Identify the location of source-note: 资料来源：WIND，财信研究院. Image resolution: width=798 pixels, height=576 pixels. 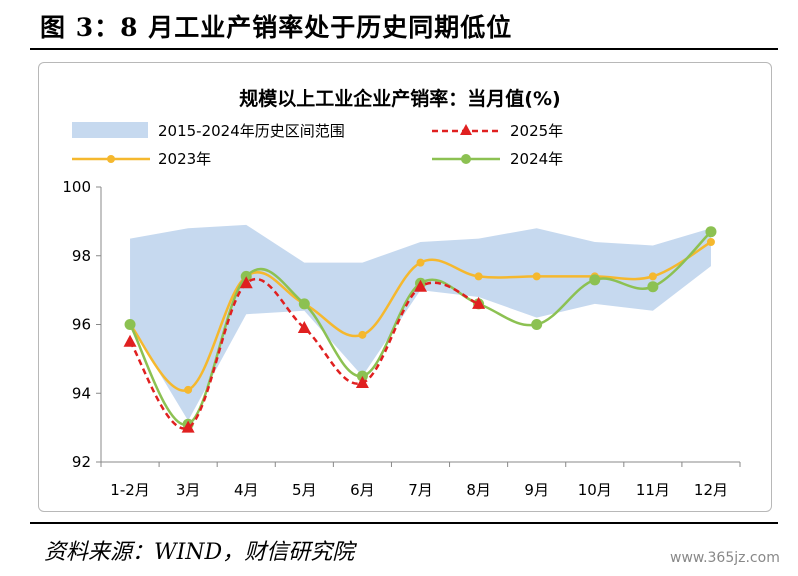
(199, 552).